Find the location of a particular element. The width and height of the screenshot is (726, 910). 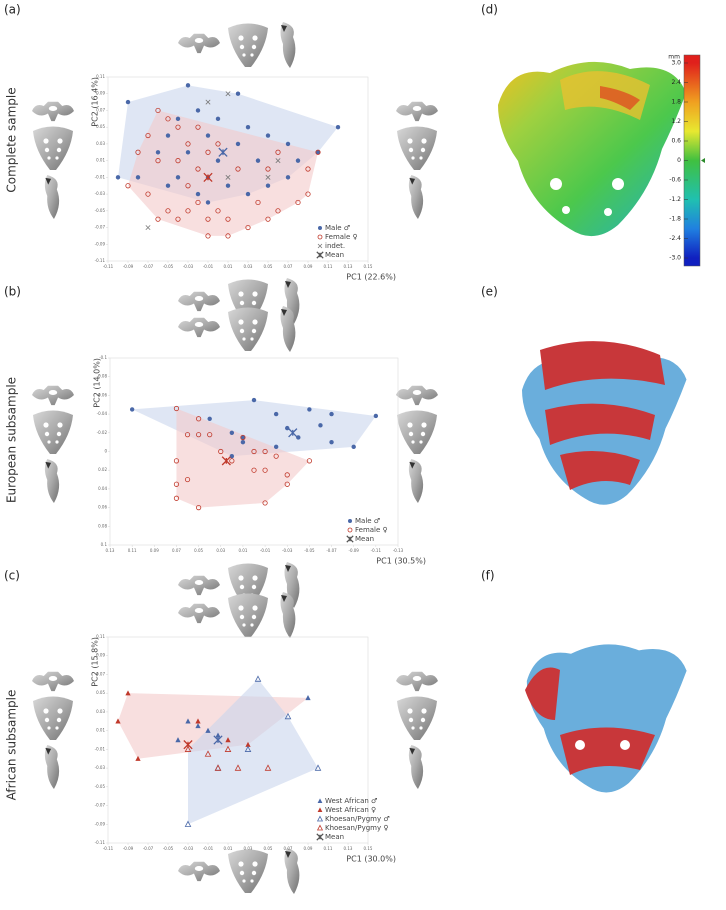

colorbar: mm is located at coordinates (684, 160).